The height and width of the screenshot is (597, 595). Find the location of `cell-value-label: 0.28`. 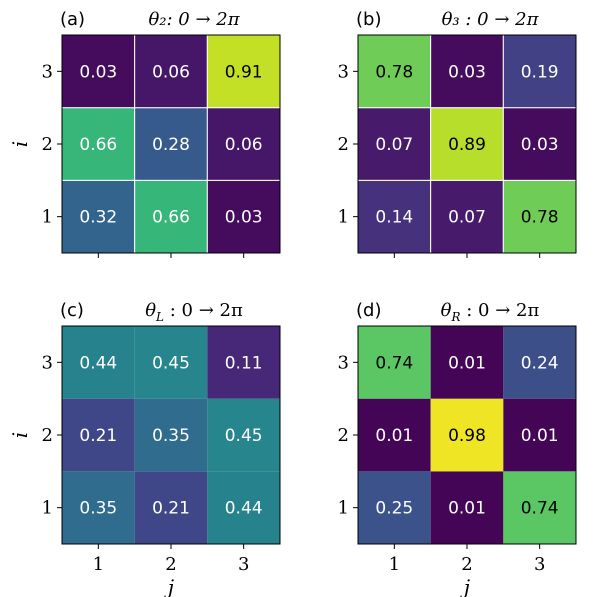

cell-value-label: 0.28 is located at coordinates (171, 145).